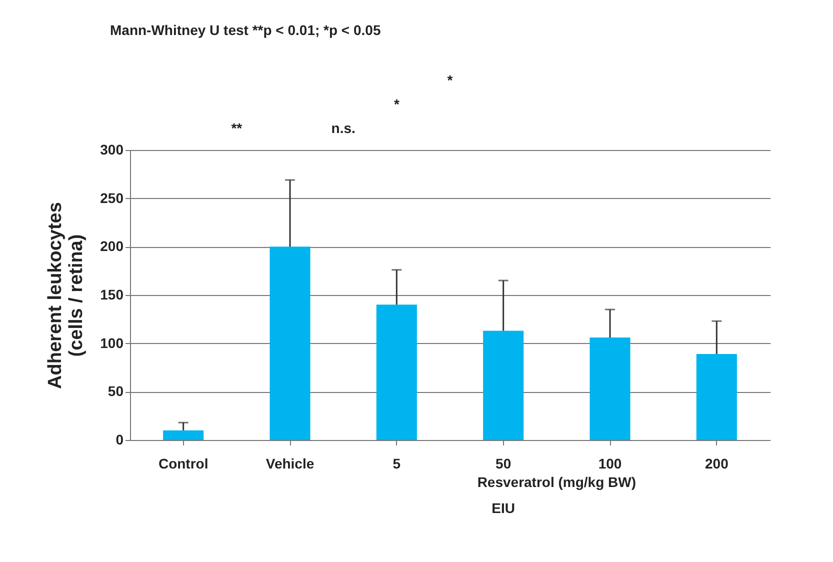  I want to click on y-tick-label: 100, so click(112, 342).